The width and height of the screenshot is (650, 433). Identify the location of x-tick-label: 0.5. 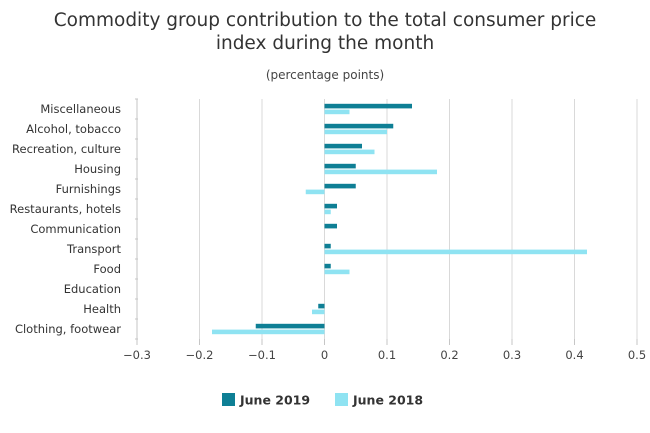
(637, 355).